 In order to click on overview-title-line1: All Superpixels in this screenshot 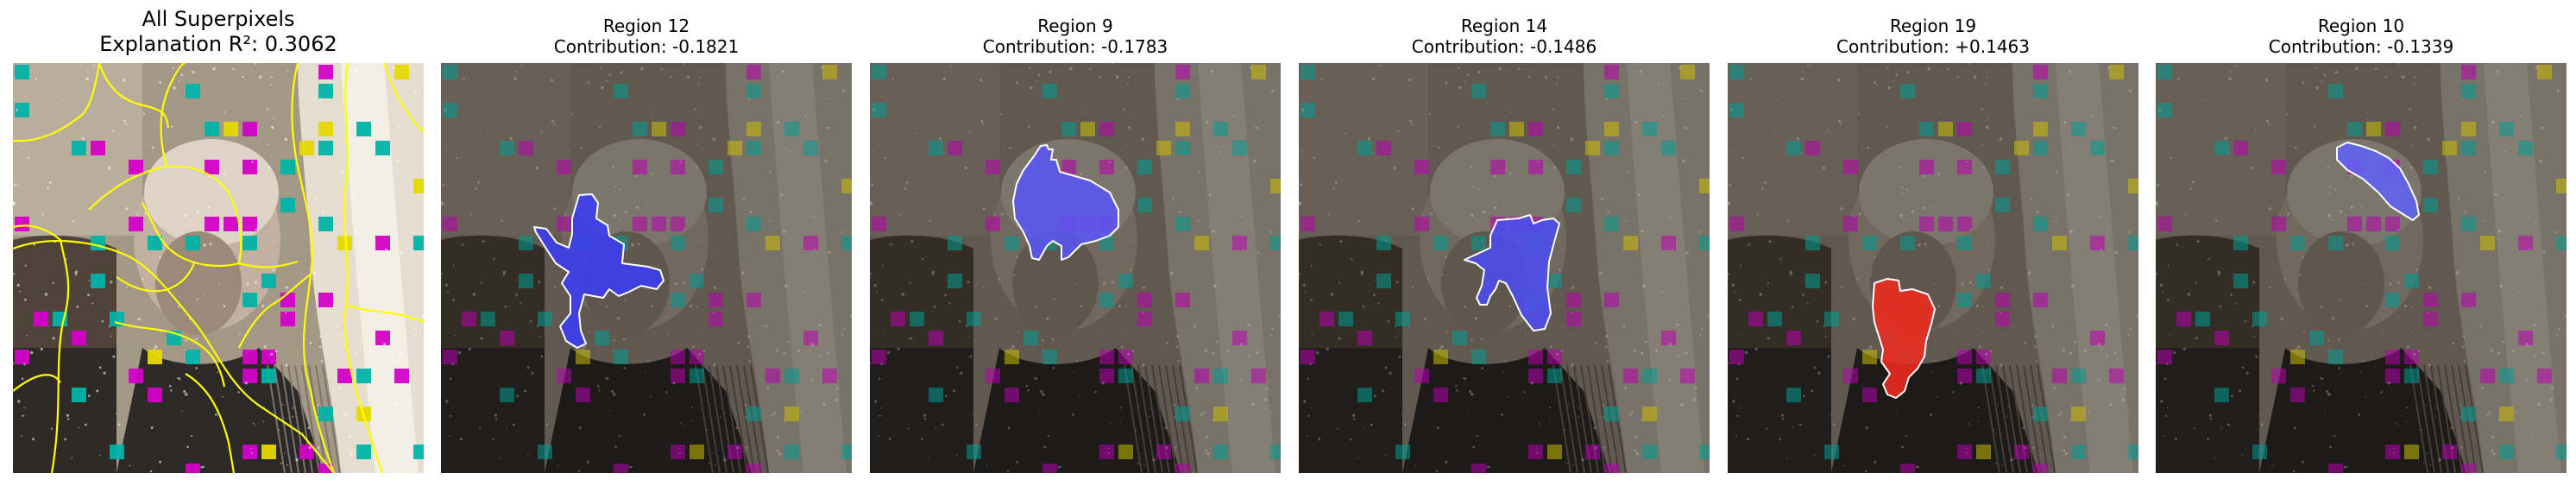, I will do `click(218, 19)`.